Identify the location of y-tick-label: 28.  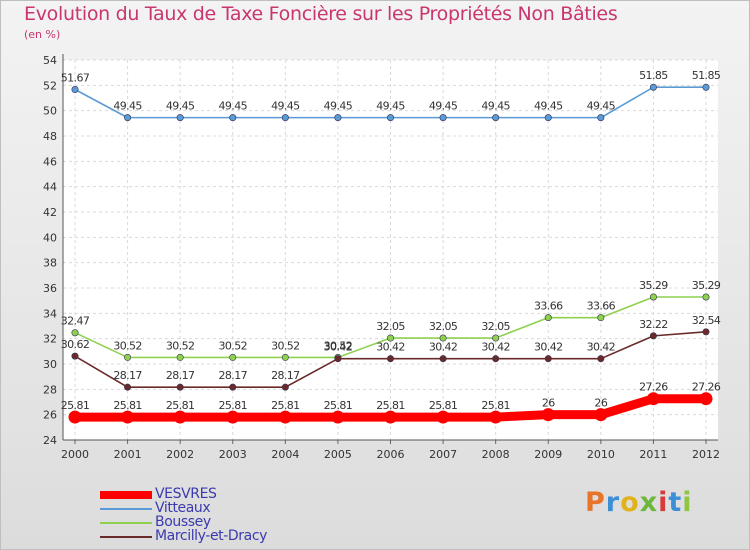
(50, 389).